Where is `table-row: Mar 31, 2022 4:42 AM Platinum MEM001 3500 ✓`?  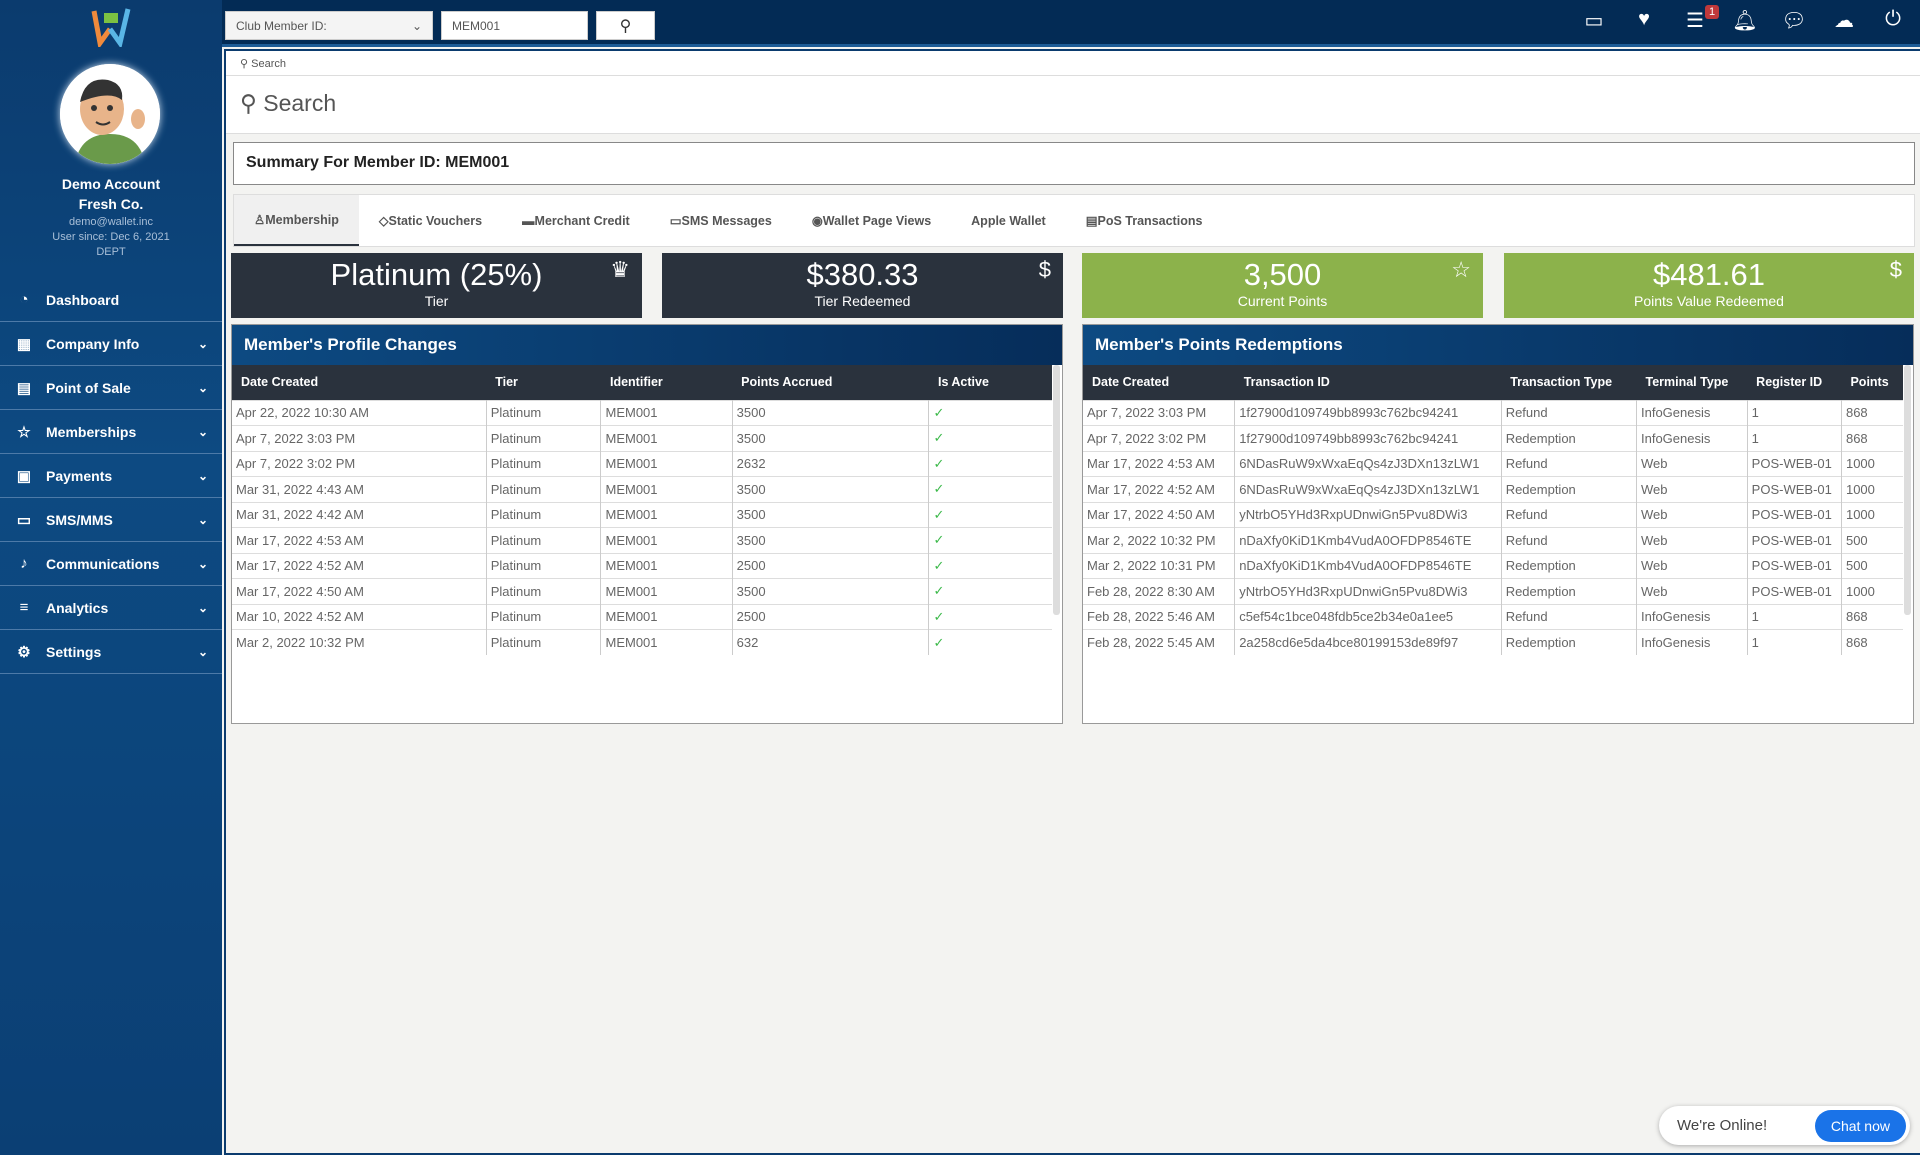
table-row: Mar 31, 2022 4:42 AM Platinum MEM001 3500 ✓ is located at coordinates (642, 514).